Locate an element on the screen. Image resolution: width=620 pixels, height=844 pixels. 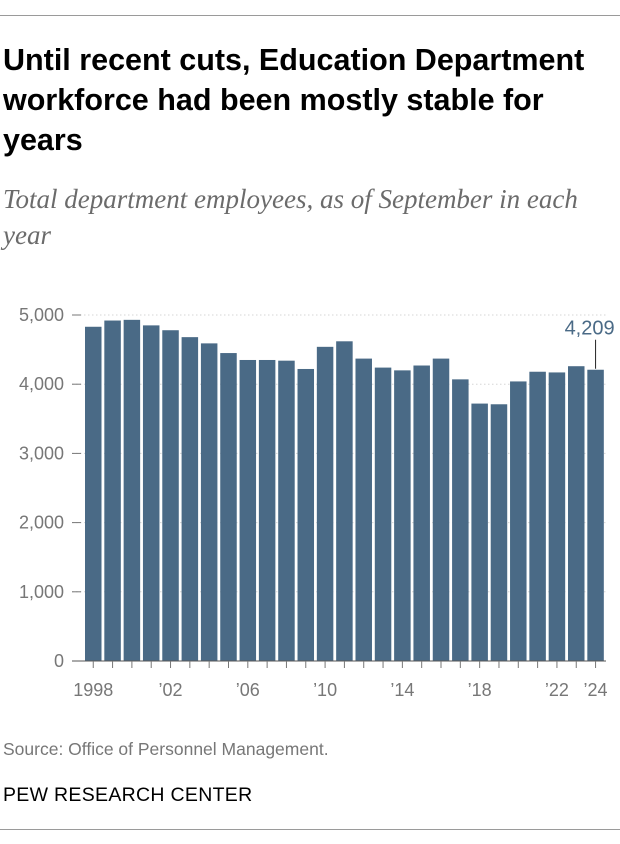
bar-2007 is located at coordinates (267, 510).